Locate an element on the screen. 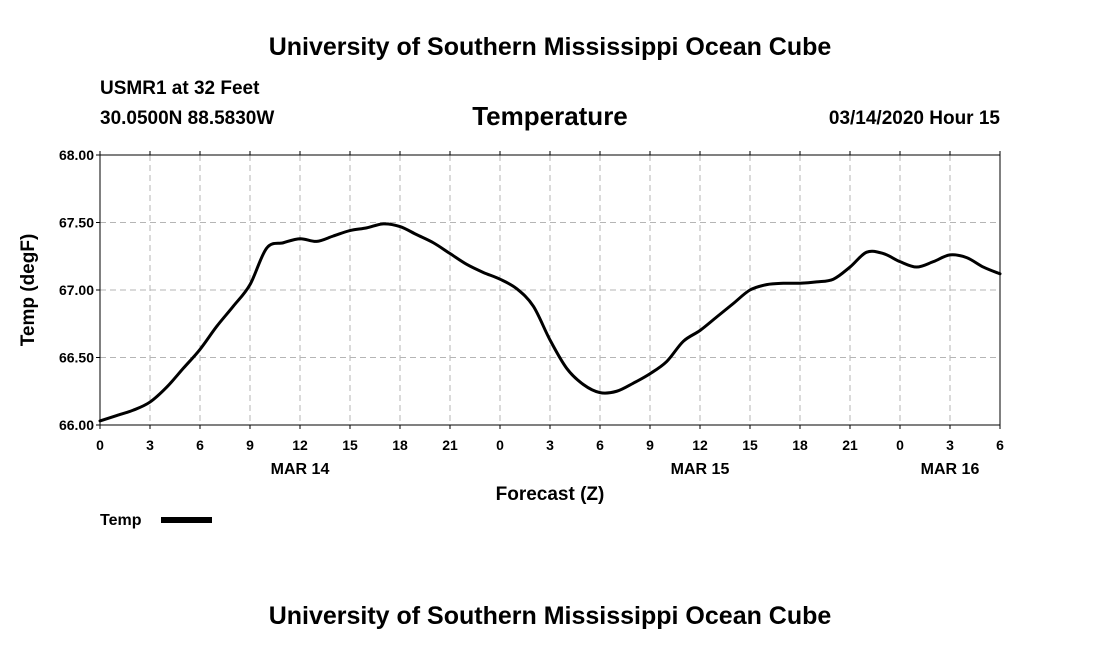 This screenshot has width=1100, height=650. y-tick-labels: 66.00 66.50 67.00 67.50 68.00 is located at coordinates (76, 290).